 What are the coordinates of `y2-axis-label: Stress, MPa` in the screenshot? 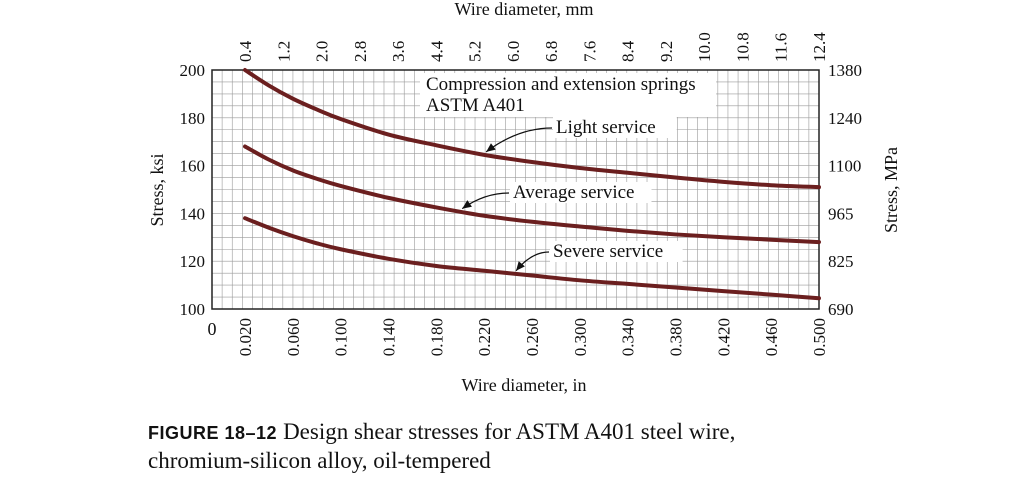 It's located at (891, 190).